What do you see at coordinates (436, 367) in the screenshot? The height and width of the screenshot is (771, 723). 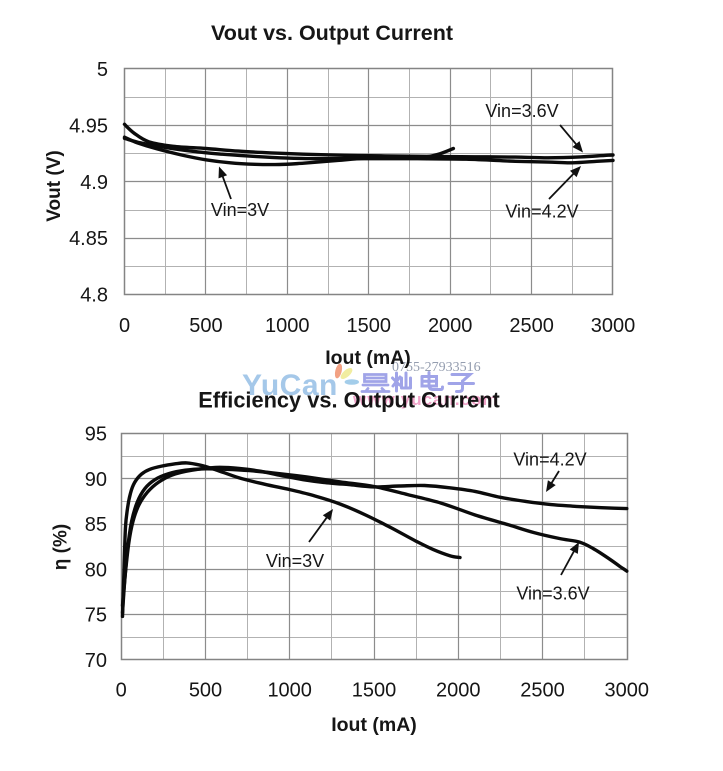 I see `svg-text: 0755-27933516` at bounding box center [436, 367].